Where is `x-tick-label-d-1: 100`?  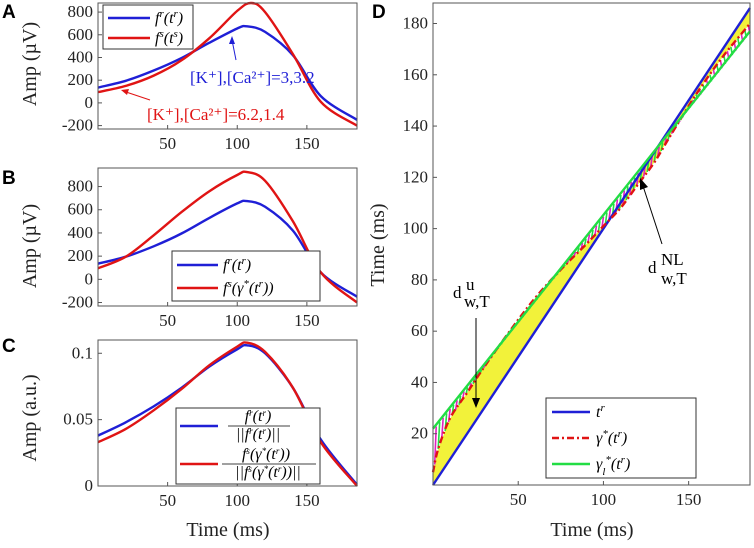 x-tick-label-d-1: 100 is located at coordinates (604, 499).